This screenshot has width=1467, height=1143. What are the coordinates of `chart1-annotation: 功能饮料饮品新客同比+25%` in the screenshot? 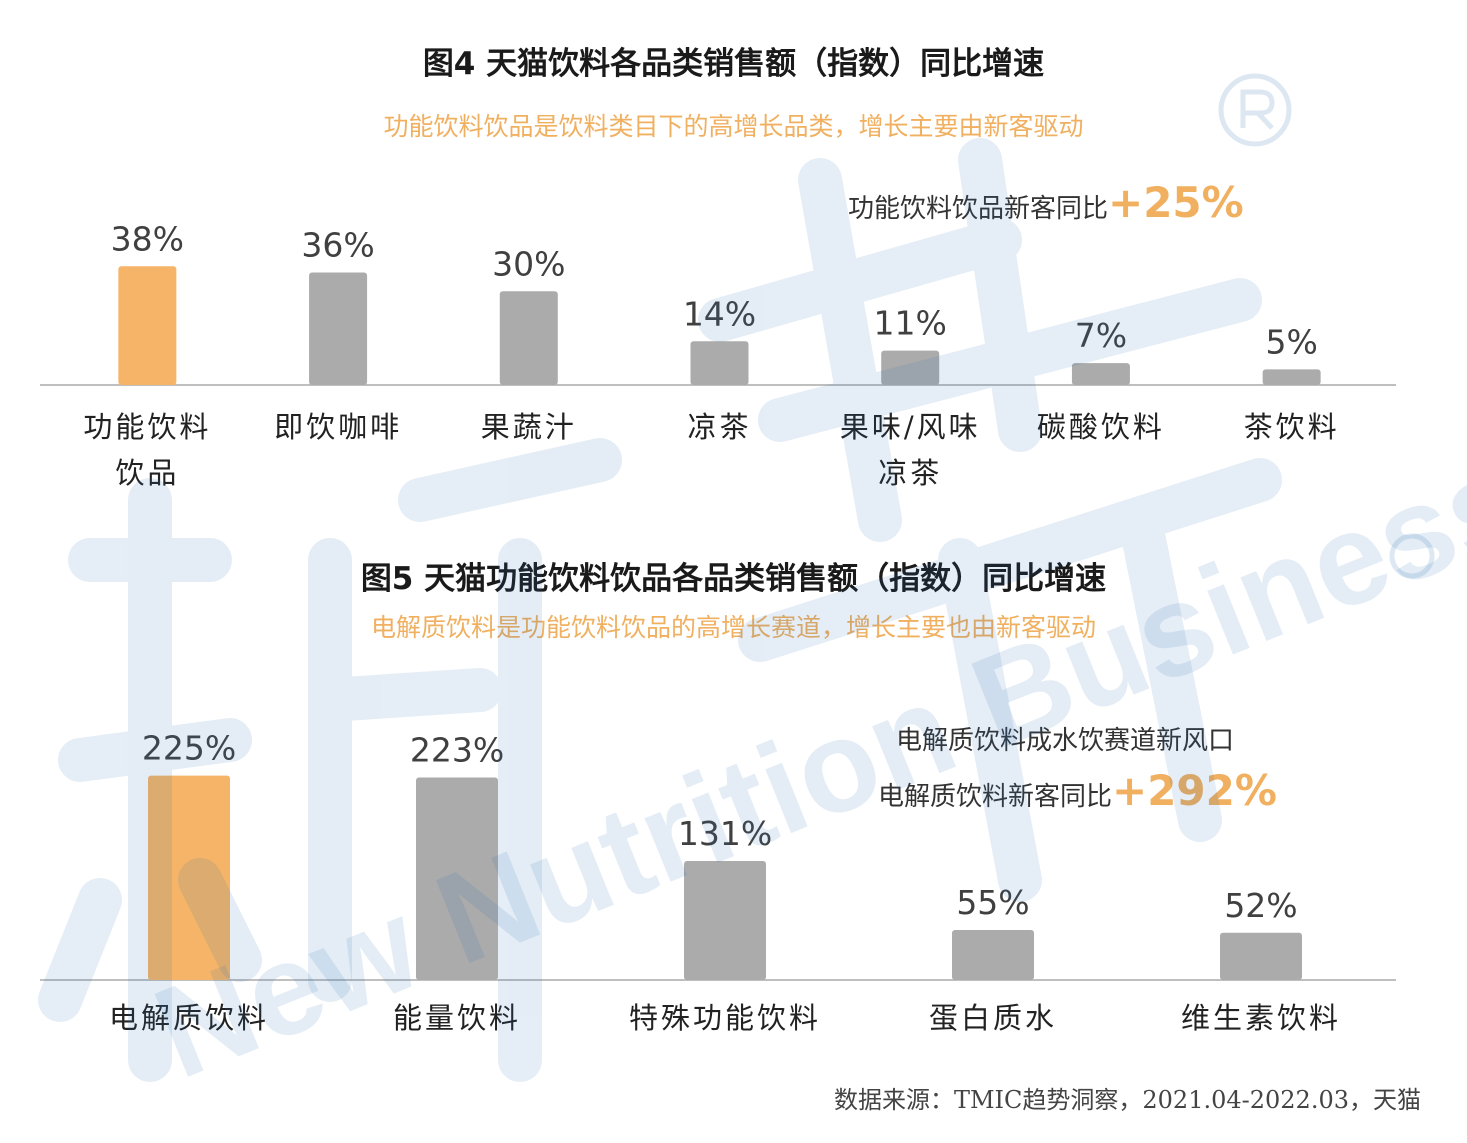 It's located at (1046, 202).